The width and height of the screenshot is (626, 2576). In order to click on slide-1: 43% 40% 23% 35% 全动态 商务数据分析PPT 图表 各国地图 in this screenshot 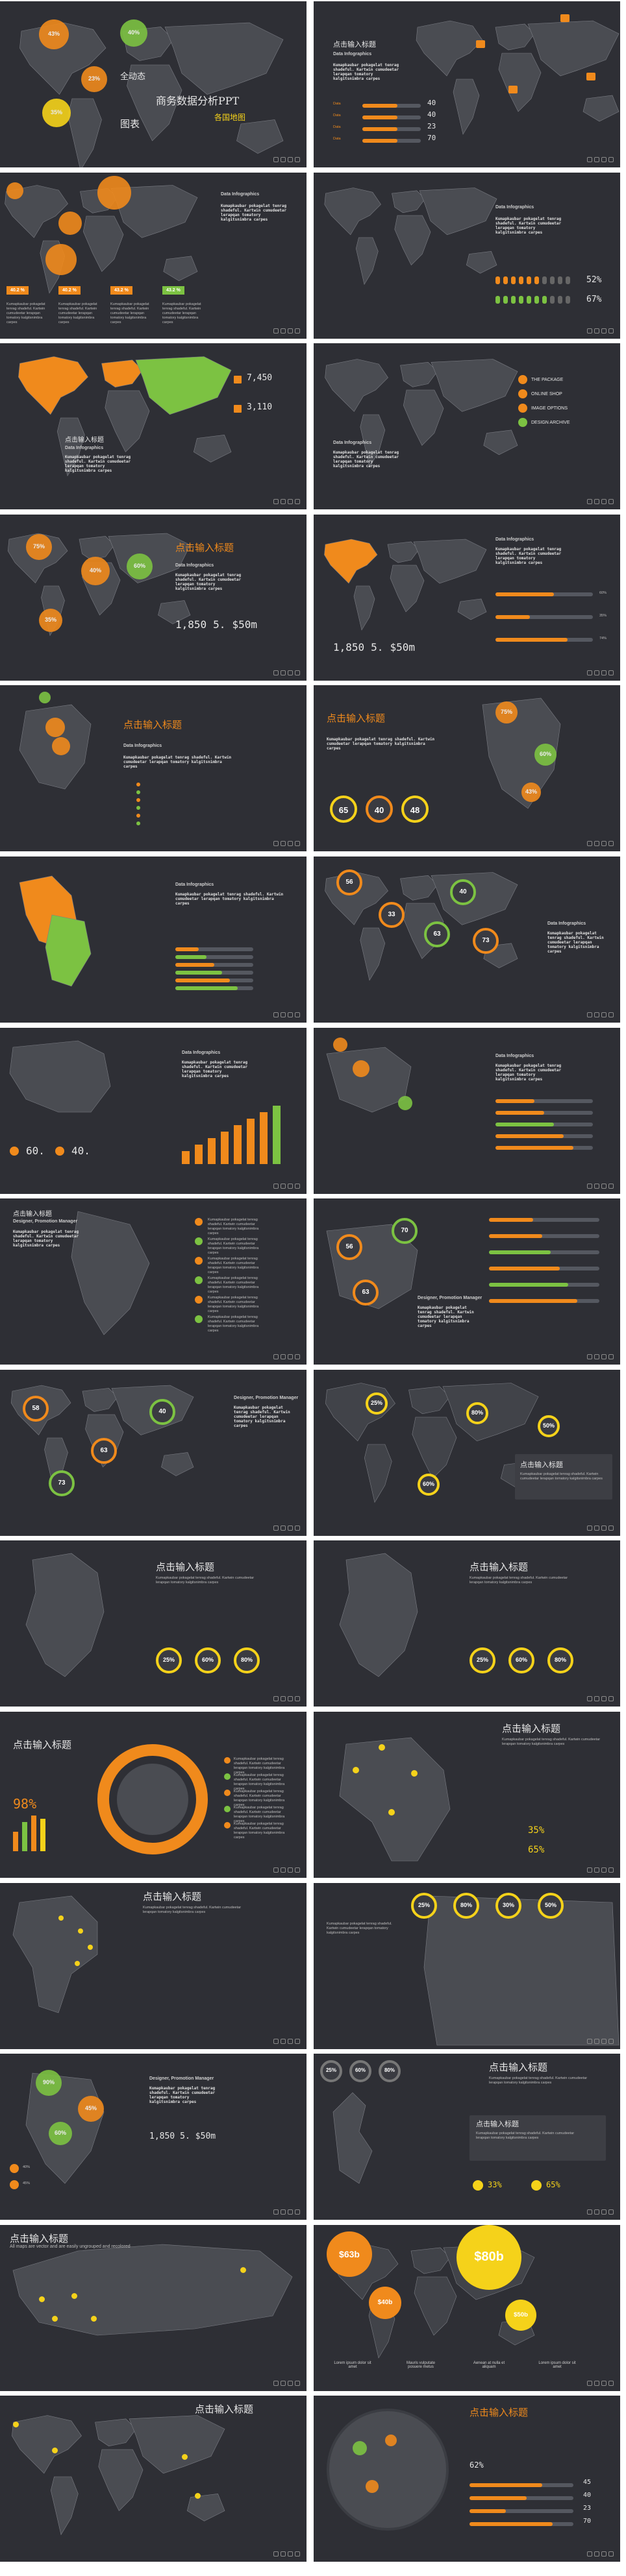, I will do `click(153, 84)`.